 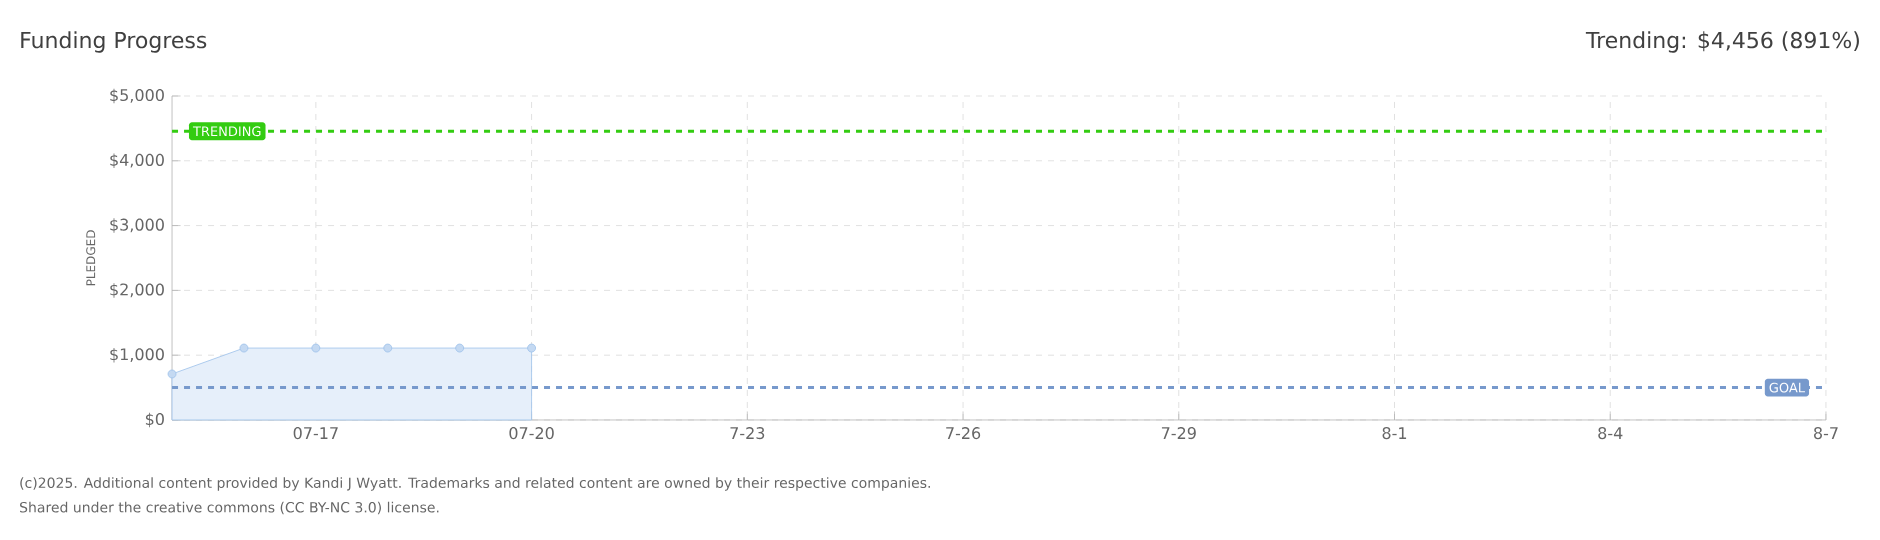 I want to click on x-tick-label: 8-4, so click(x=1610, y=433).